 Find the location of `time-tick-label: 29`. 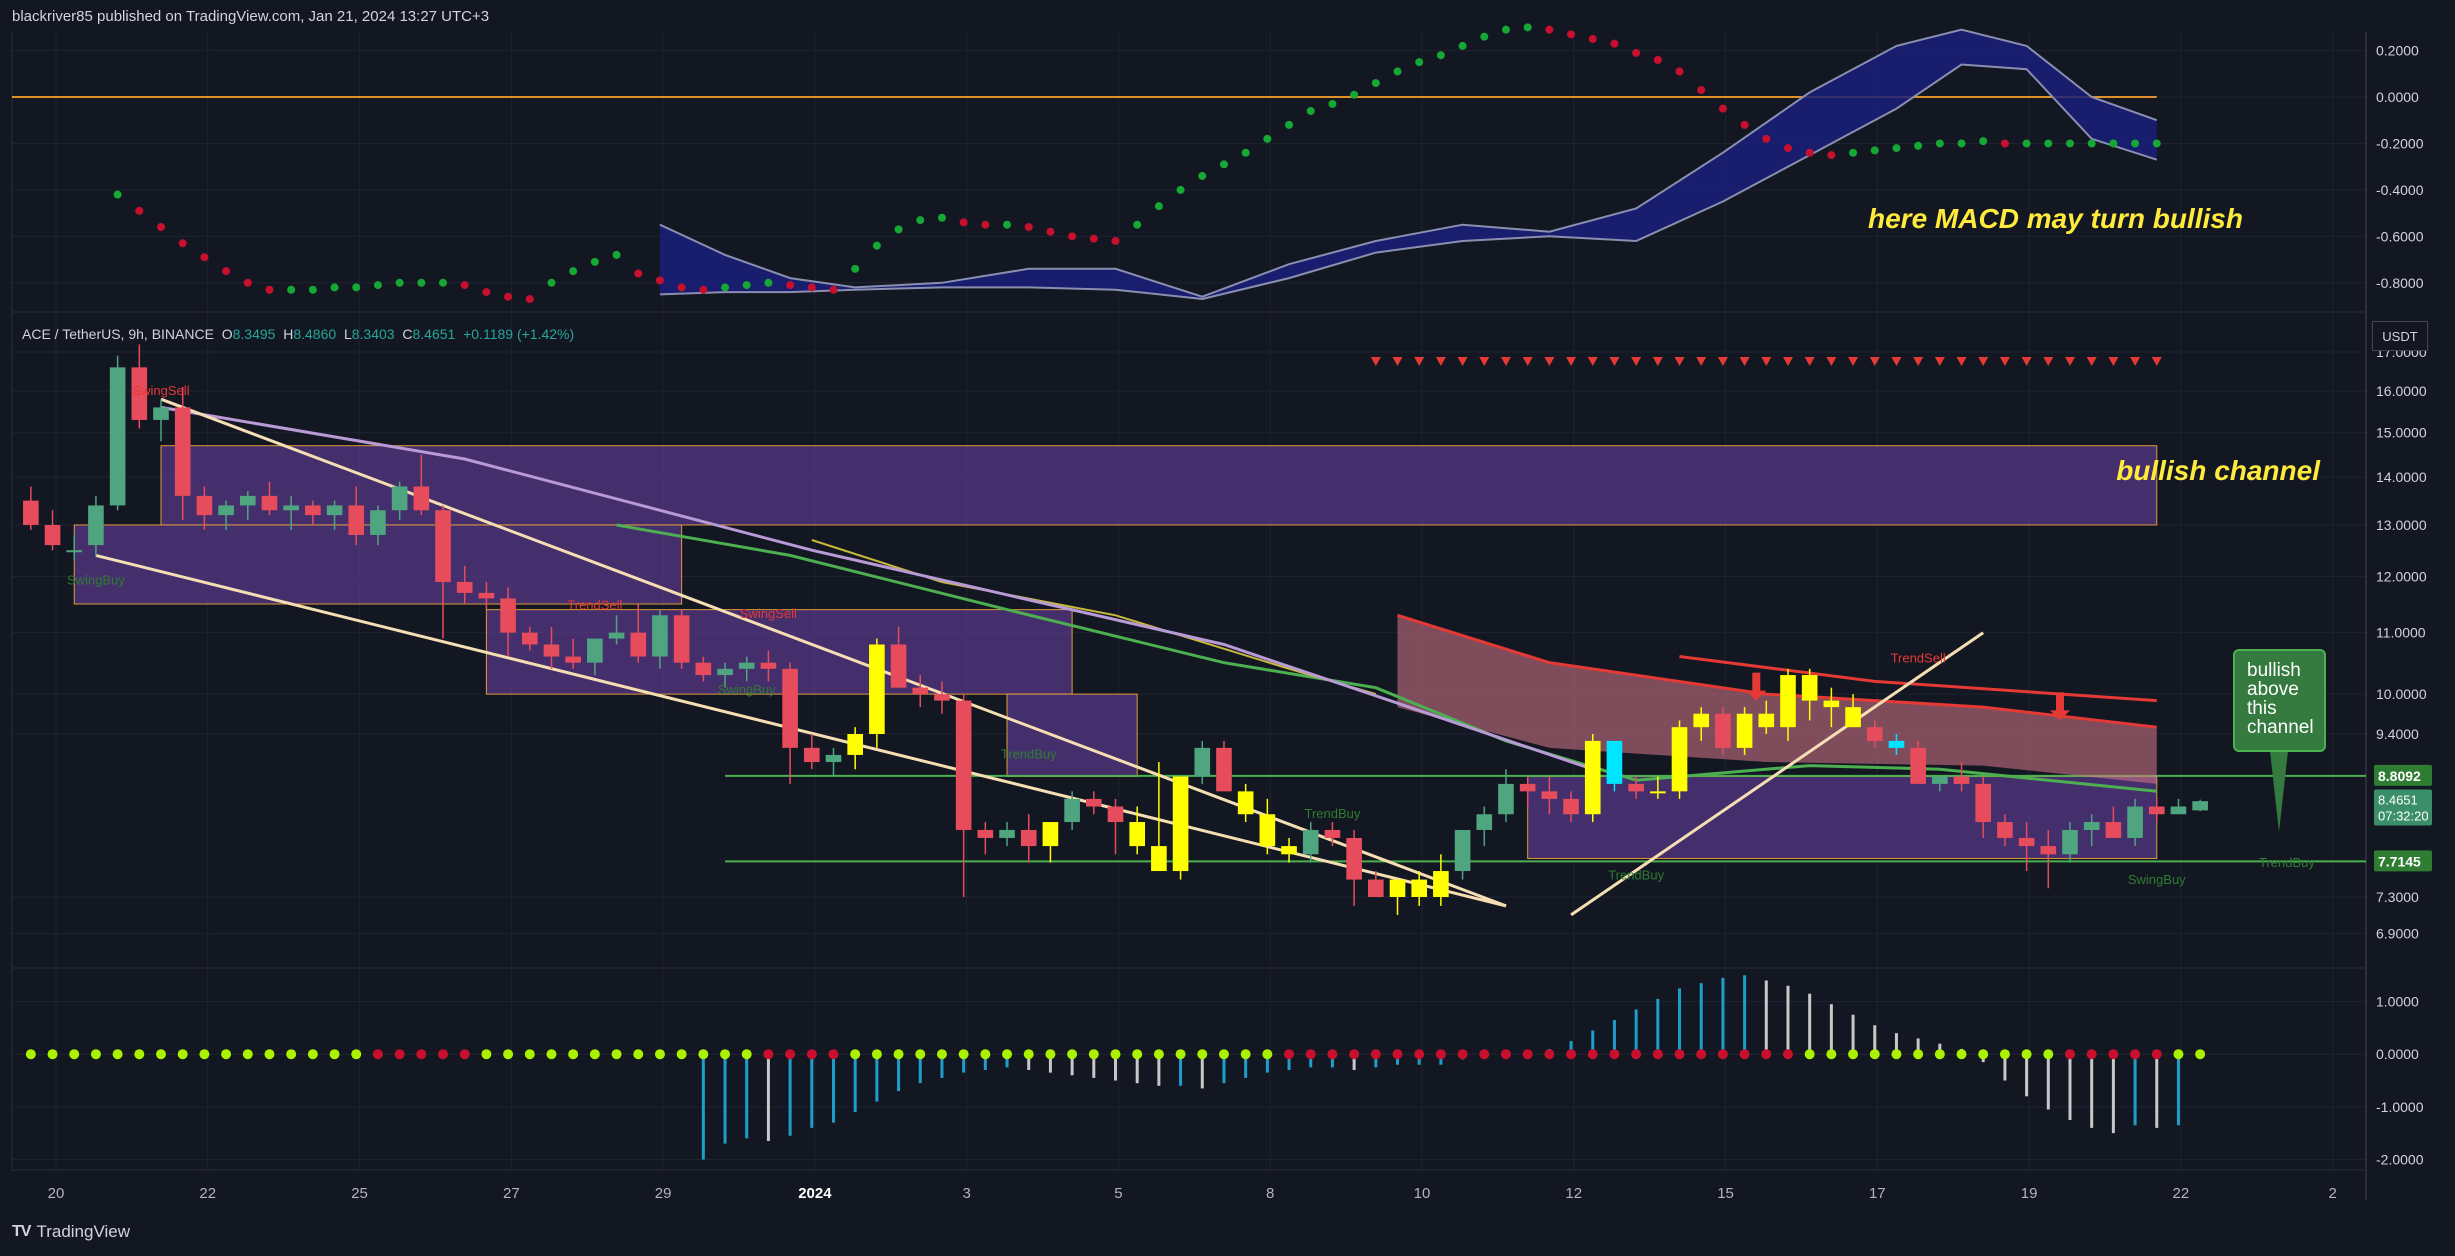

time-tick-label: 29 is located at coordinates (663, 1193).